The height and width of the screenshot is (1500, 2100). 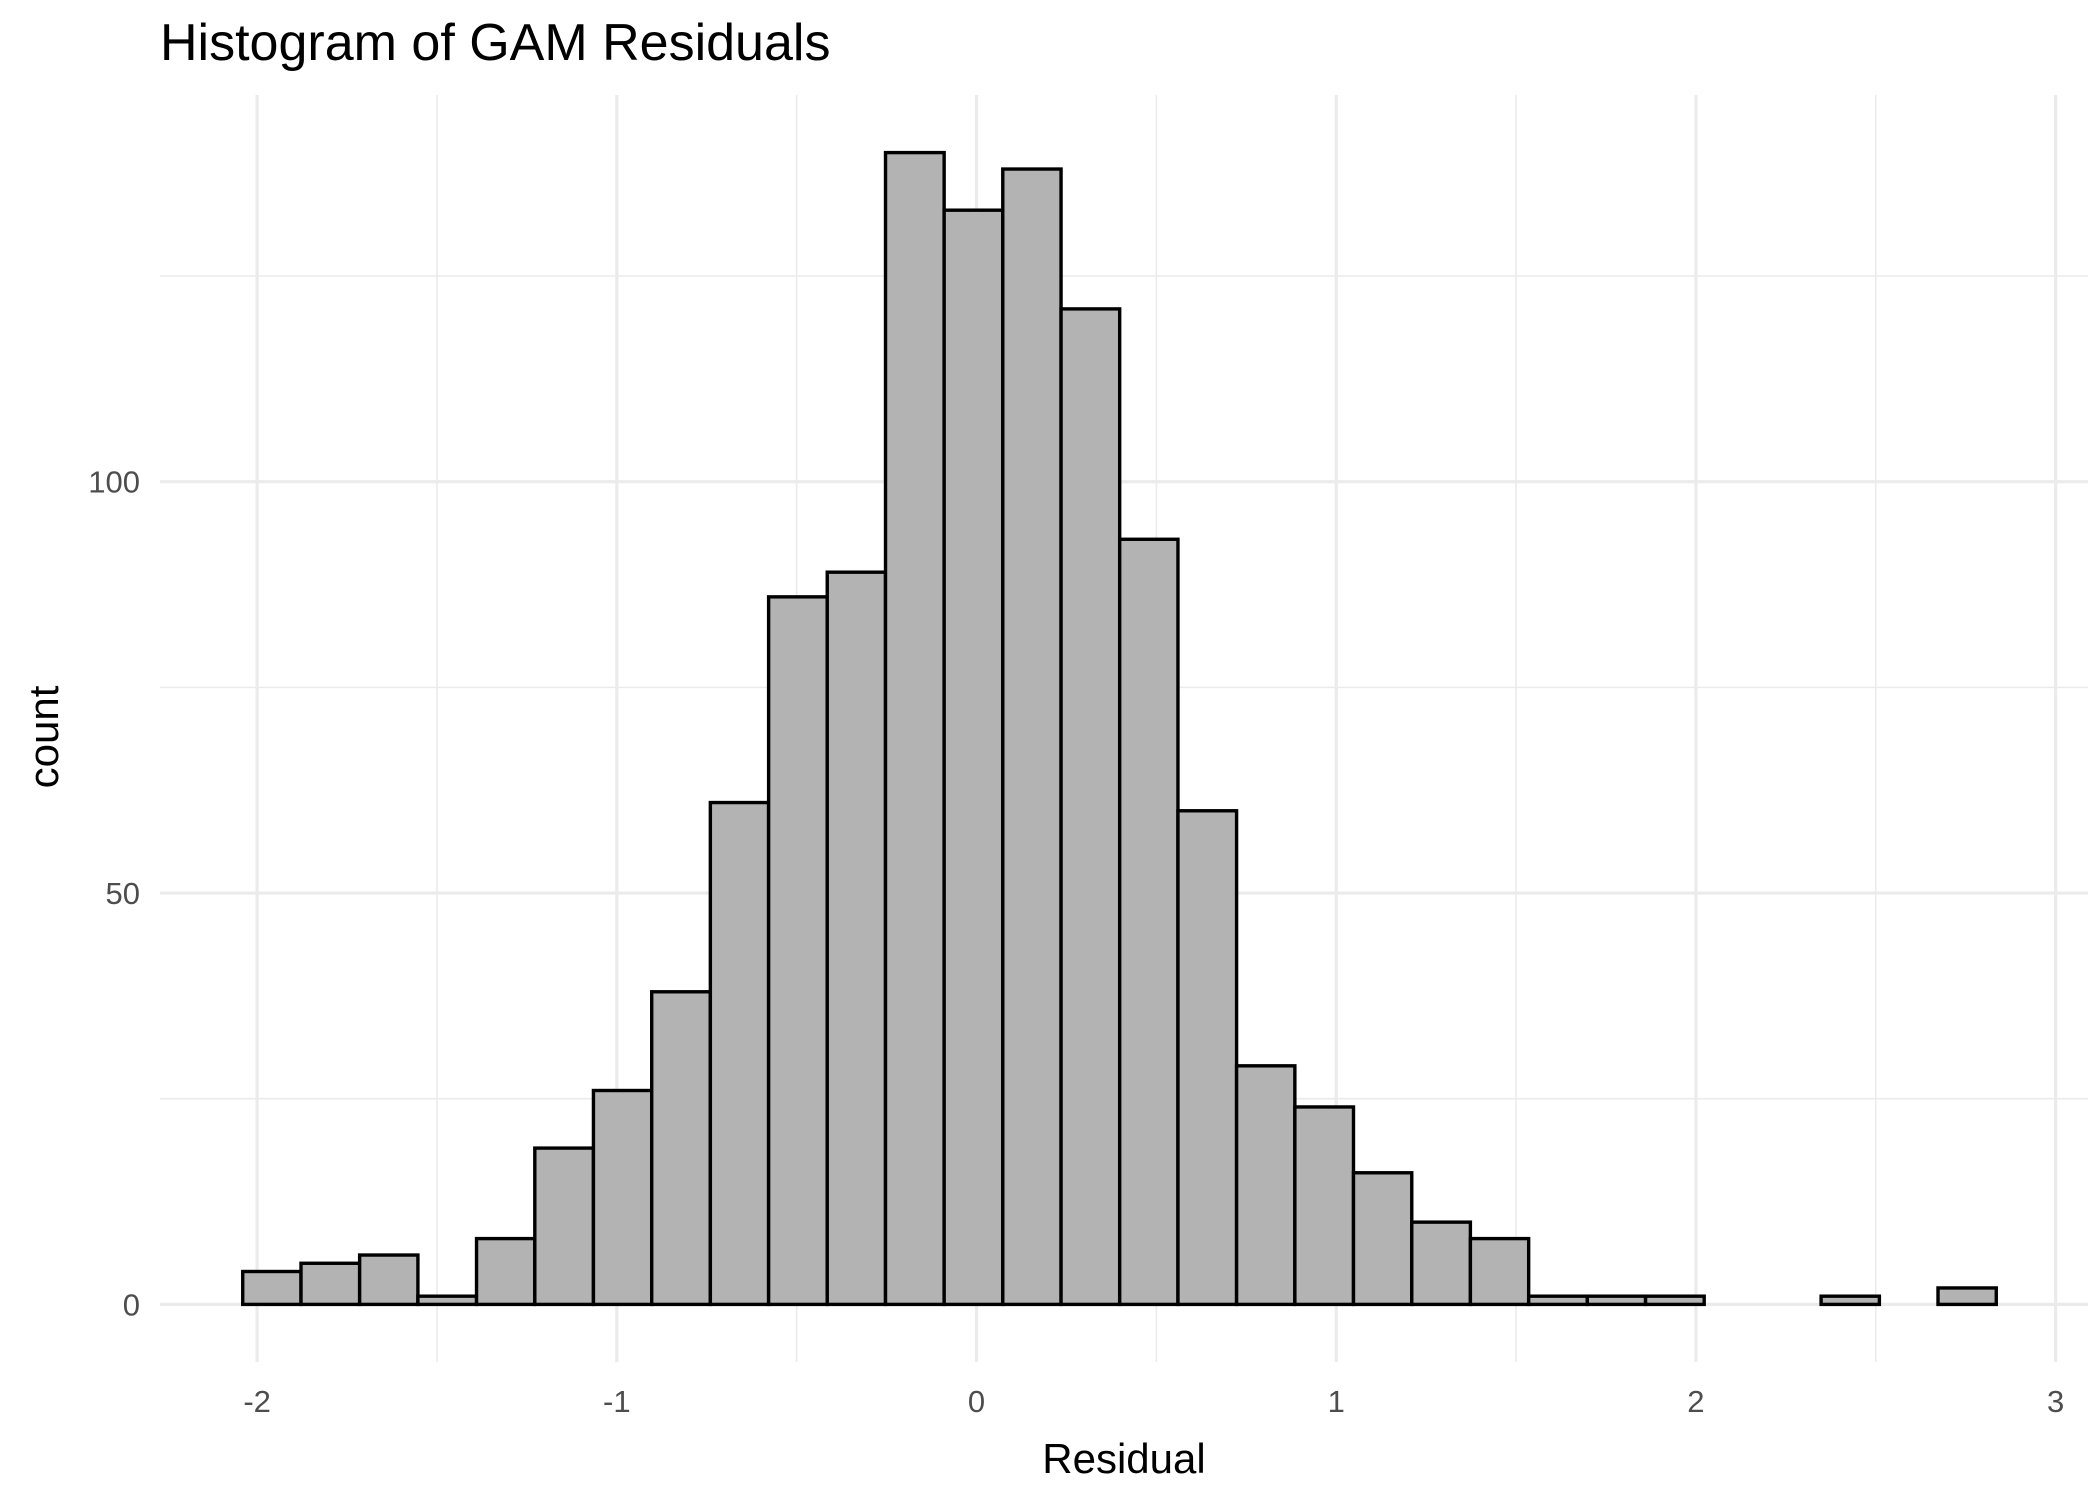 What do you see at coordinates (123, 893) in the screenshot?
I see `y-tick-label: 50` at bounding box center [123, 893].